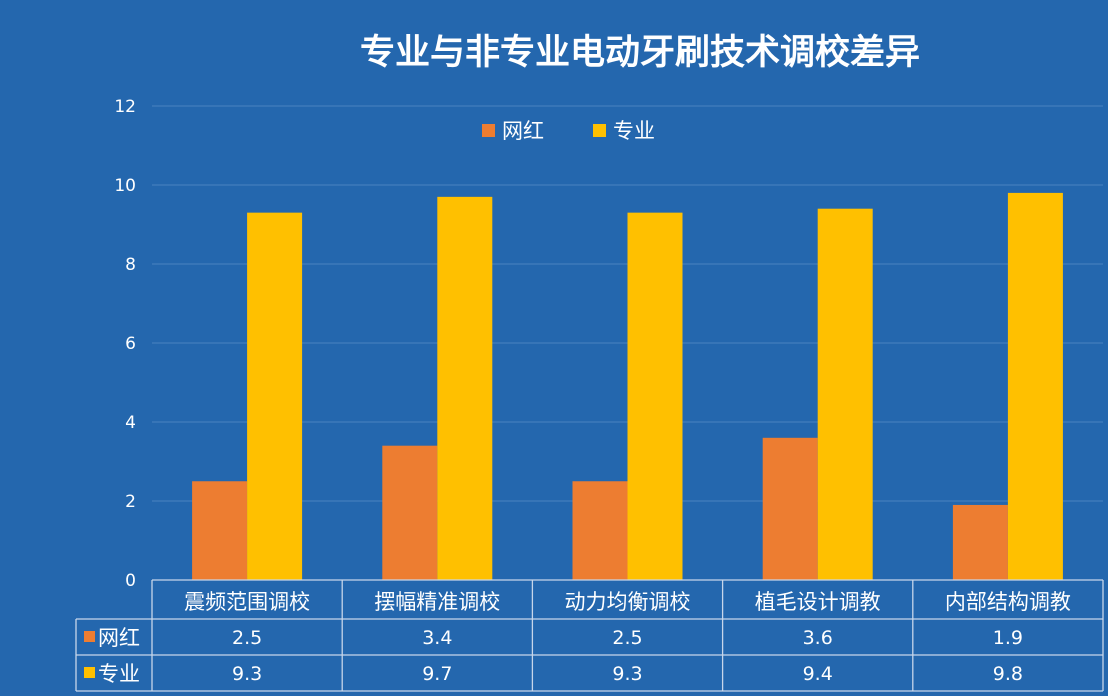 Image resolution: width=1108 pixels, height=696 pixels. What do you see at coordinates (1008, 638) in the screenshot?
I see `table-value: 1.9` at bounding box center [1008, 638].